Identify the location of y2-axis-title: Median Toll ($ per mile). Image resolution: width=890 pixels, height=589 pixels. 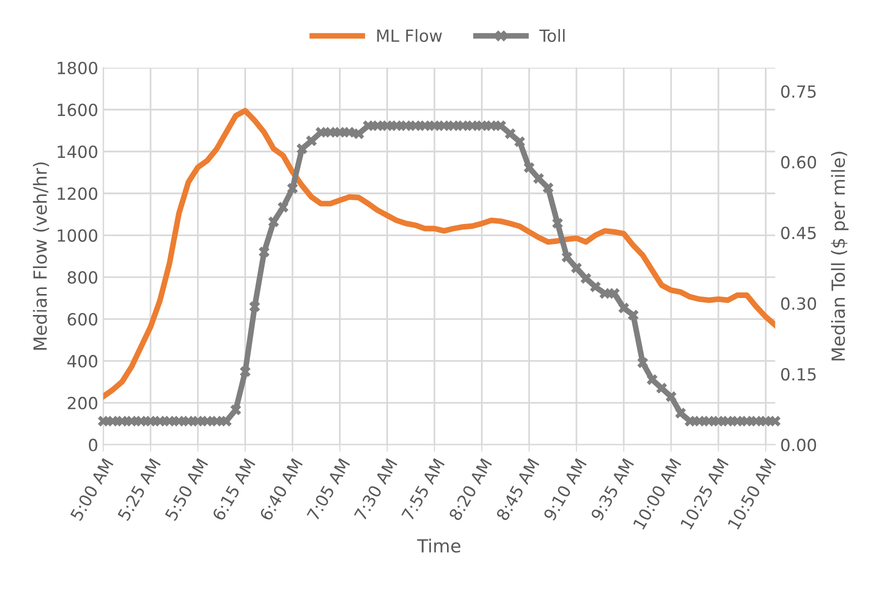
(840, 256).